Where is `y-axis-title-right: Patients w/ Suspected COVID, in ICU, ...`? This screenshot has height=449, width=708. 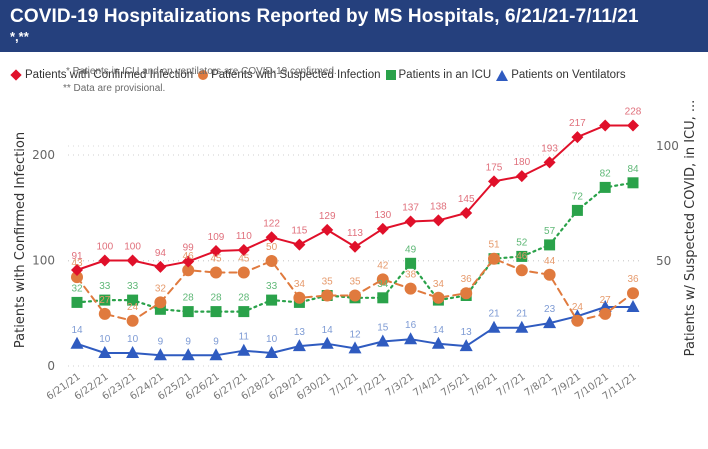 y-axis-title-right: Patients w/ Suspected COVID, in ICU, ... is located at coordinates (690, 228).